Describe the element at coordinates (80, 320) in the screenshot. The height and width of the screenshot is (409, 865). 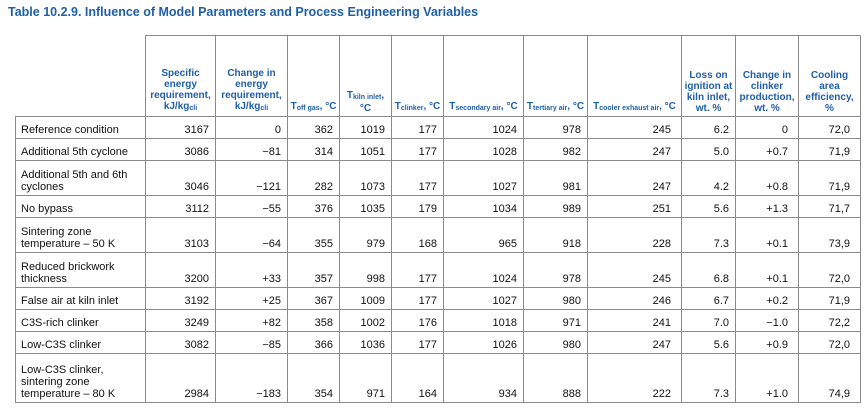
I see `row-label: C3S-rich clinker` at that location.